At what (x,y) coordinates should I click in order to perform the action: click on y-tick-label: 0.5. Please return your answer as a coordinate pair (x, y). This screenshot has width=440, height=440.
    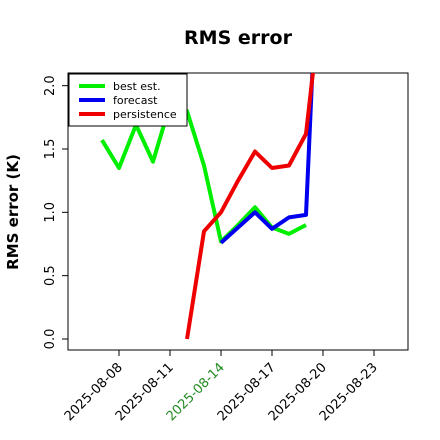
    Looking at the image, I should click on (50, 275).